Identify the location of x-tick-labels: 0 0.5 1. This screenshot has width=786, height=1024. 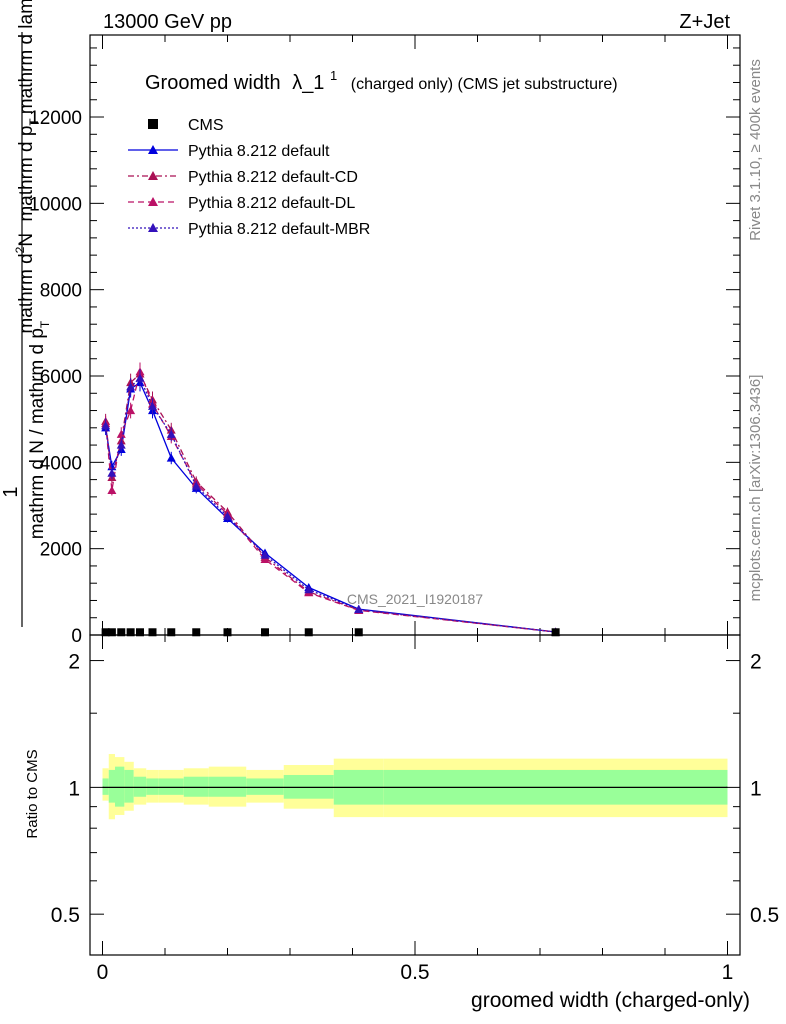
(415, 972).